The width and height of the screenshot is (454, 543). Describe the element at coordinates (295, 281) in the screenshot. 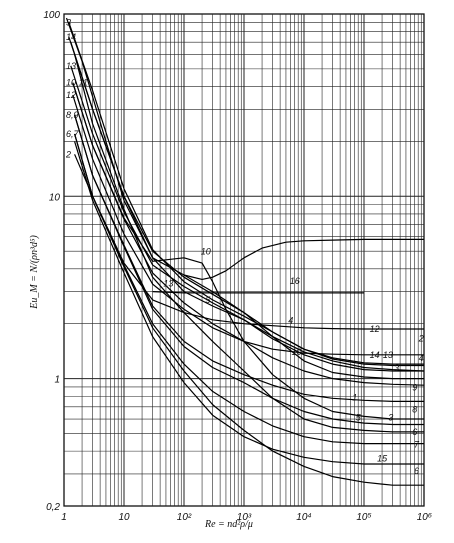

I see `curve-label: 16` at that location.